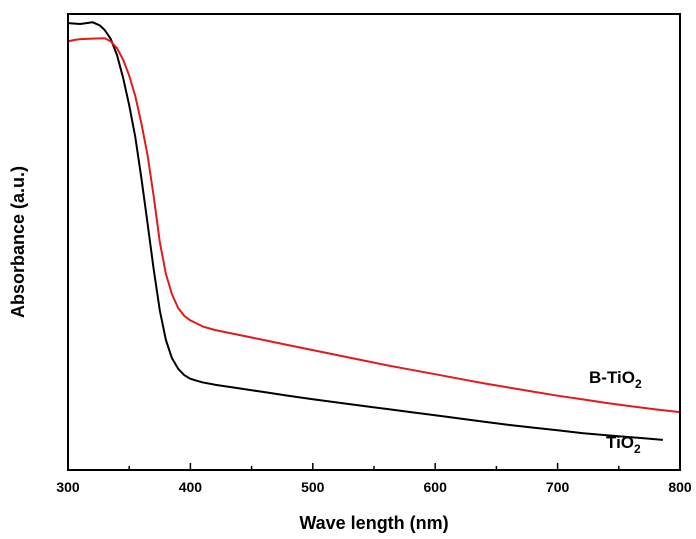 The height and width of the screenshot is (539, 696). I want to click on series-label-b-tio2: B-TiO2, so click(615, 379).